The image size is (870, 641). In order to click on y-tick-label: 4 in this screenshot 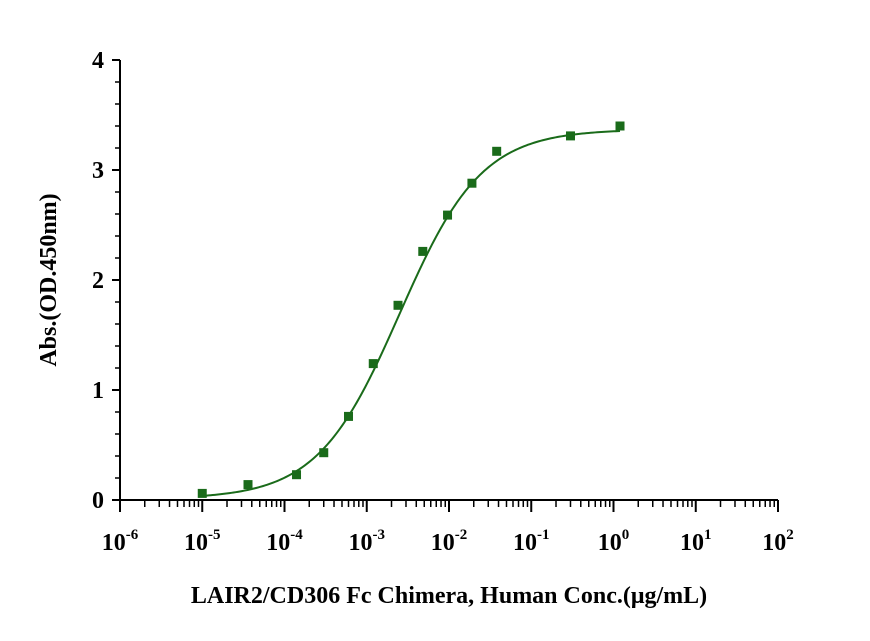, I will do `click(98, 61)`.